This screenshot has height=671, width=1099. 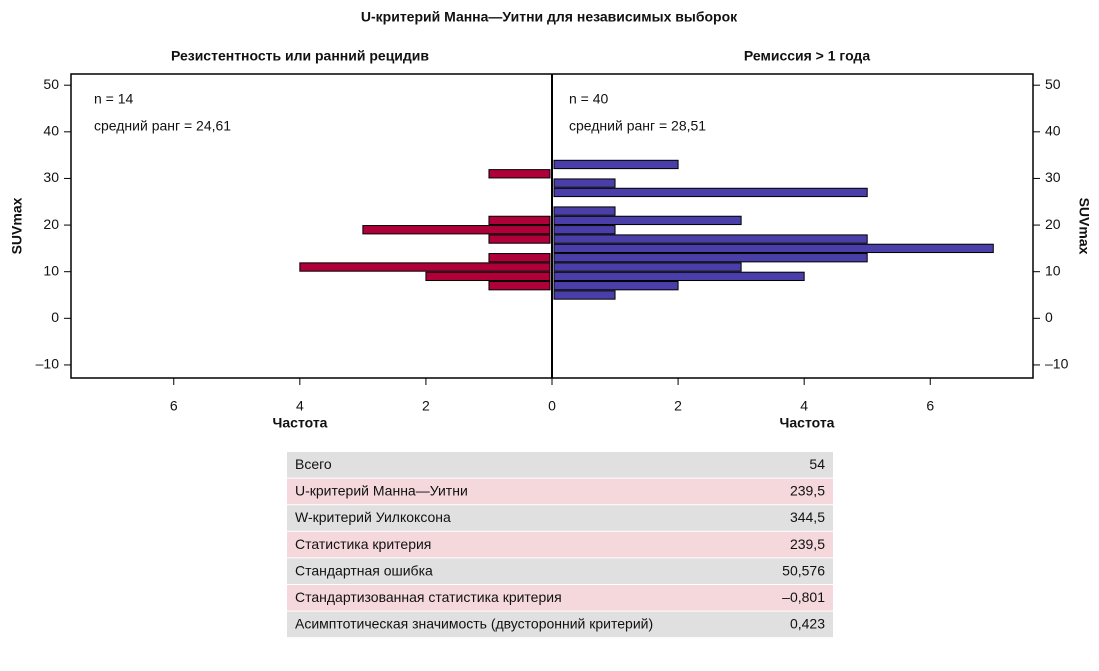 I want to click on panel-title: Ремиссия > 1 года, so click(x=807, y=56).